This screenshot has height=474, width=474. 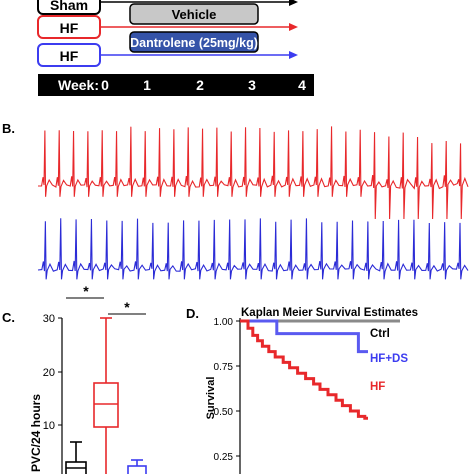 I want to click on sham-arrowhead, so click(x=293, y=3).